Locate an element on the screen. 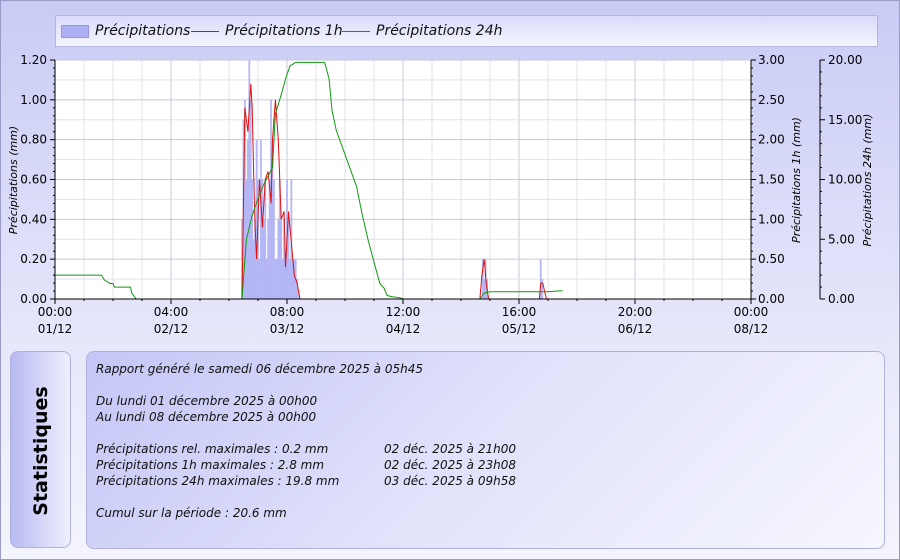 The height and width of the screenshot is (560, 900). left-axis-tick-label: 1.20 is located at coordinates (33, 60).